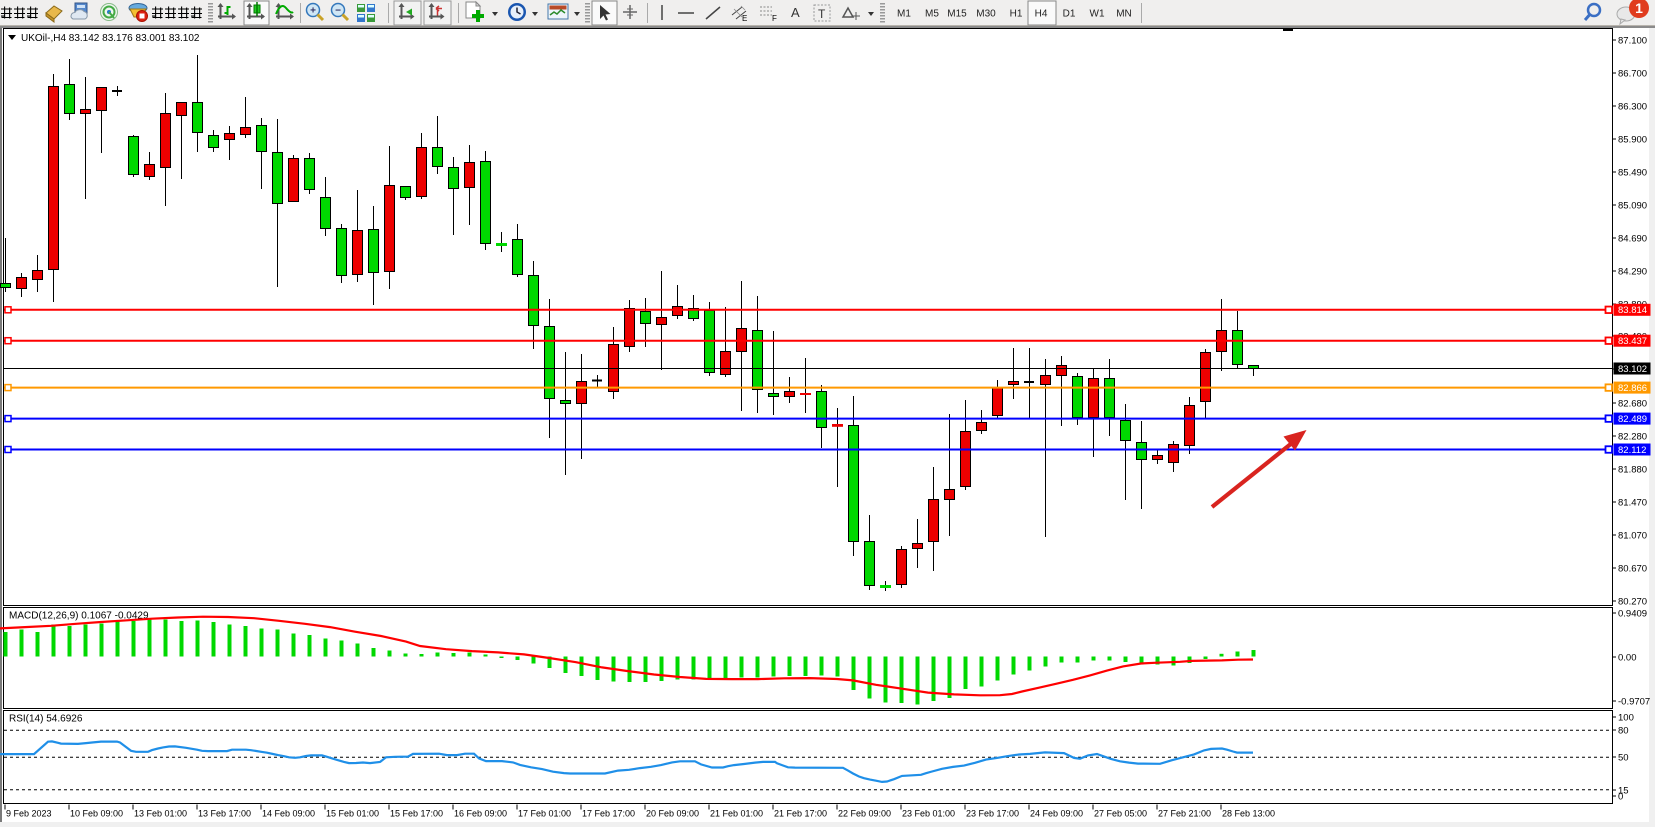  Describe the element at coordinates (1016, 14) in the screenshot. I see `svg-text: H1` at that location.